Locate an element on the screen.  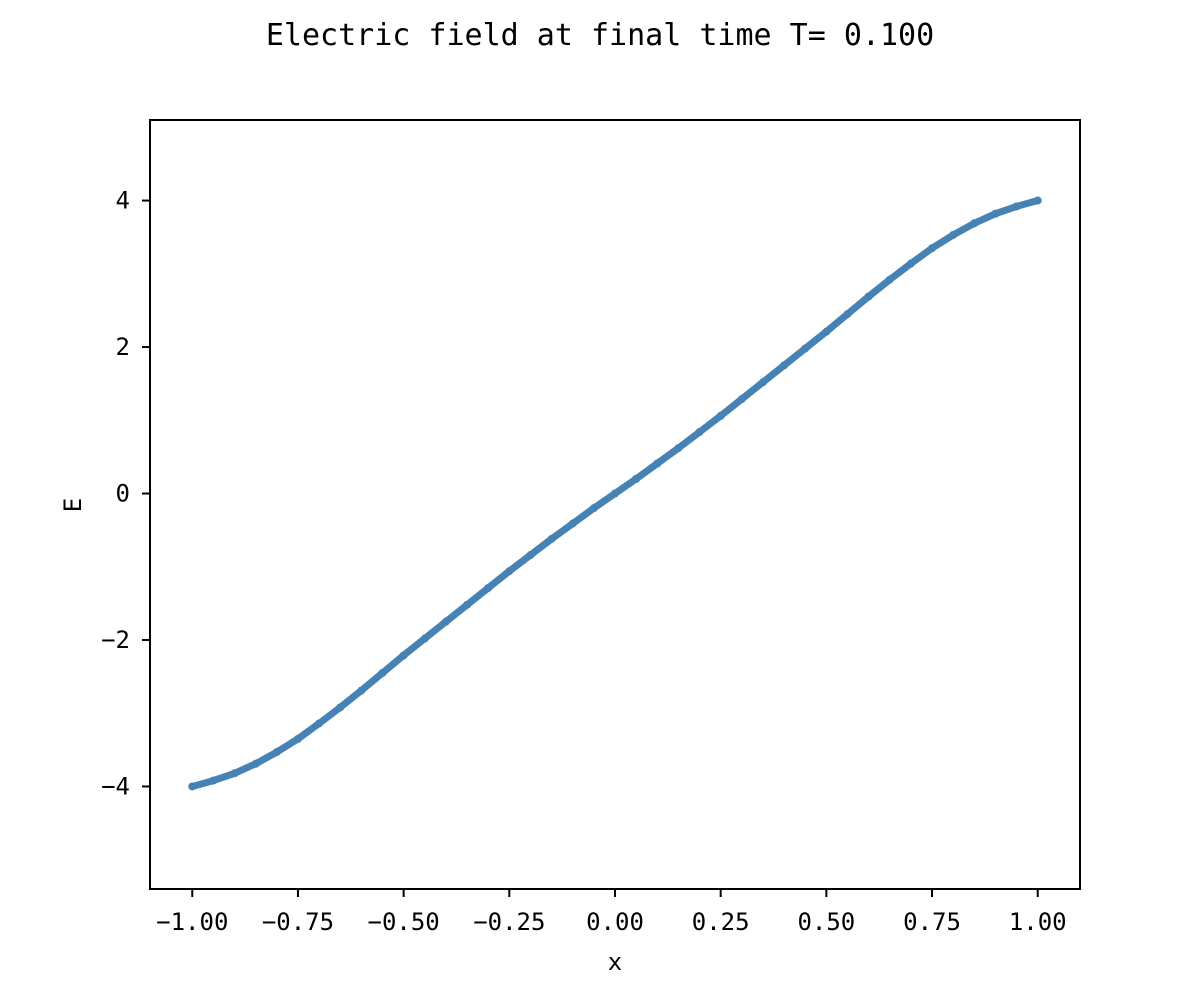
x-axis-ticks: −1.00 −0.75 −0.50 −0.25 0.00 0.25 0.50 0.75 1.00 is located at coordinates (611, 912).